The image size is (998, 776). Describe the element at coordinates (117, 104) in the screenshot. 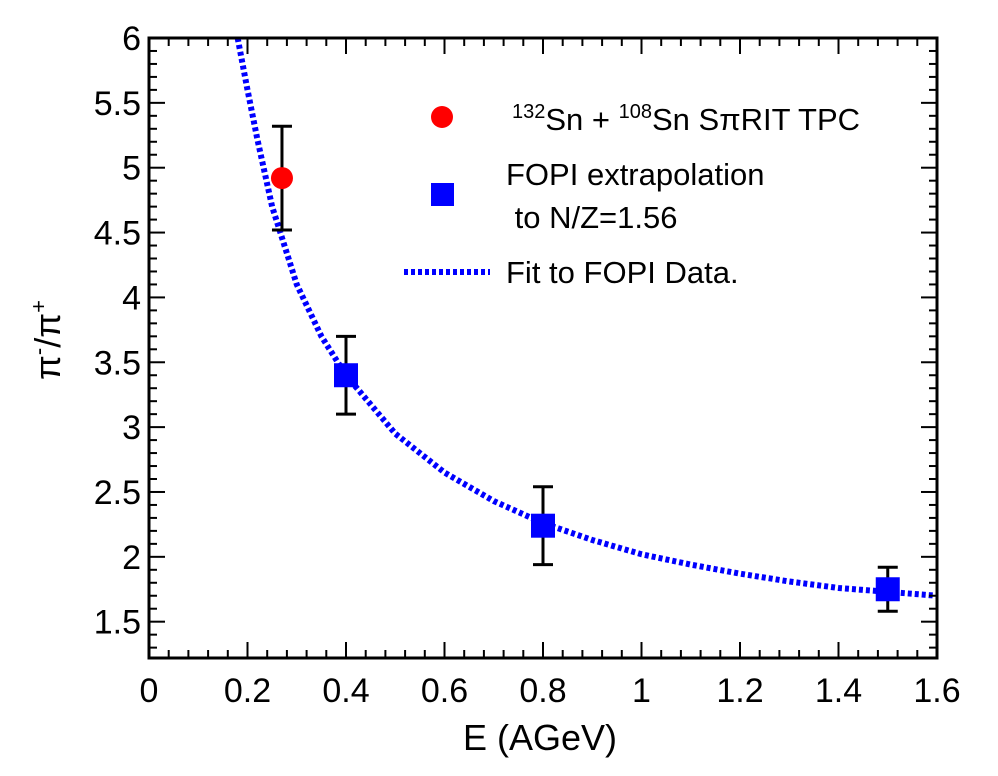

I see `y-tick-label-8: 5.5` at that location.